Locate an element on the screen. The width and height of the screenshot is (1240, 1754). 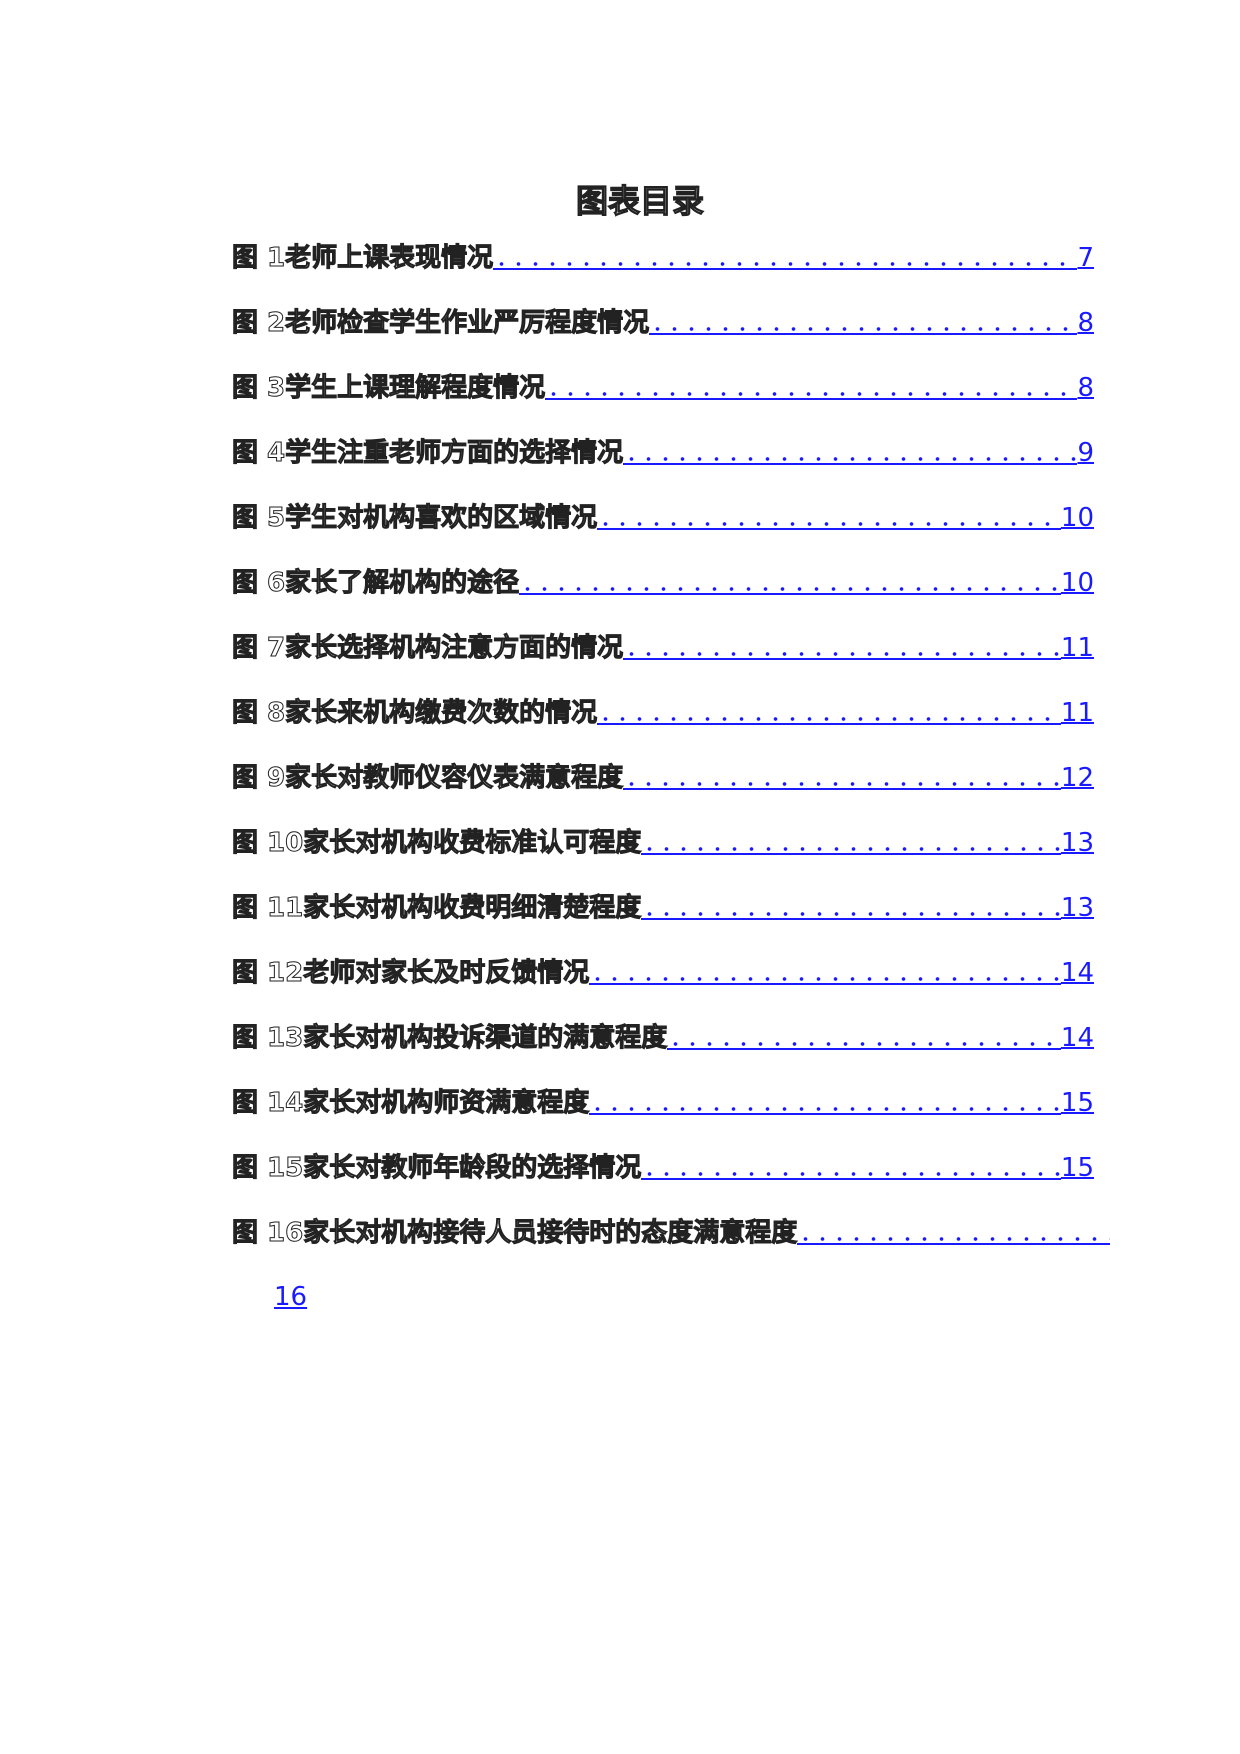
toc-entry: 图 14家长对机构师资满意程度 15 is located at coordinates (662, 1101).